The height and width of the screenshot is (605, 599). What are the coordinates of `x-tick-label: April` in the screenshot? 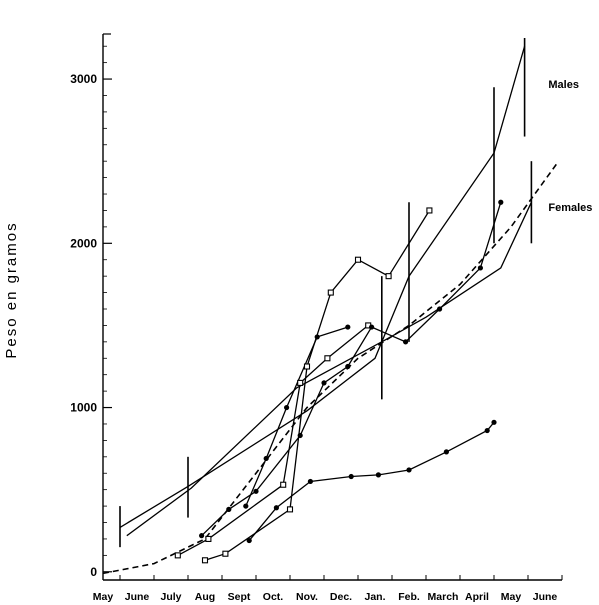 It's located at (477, 597).